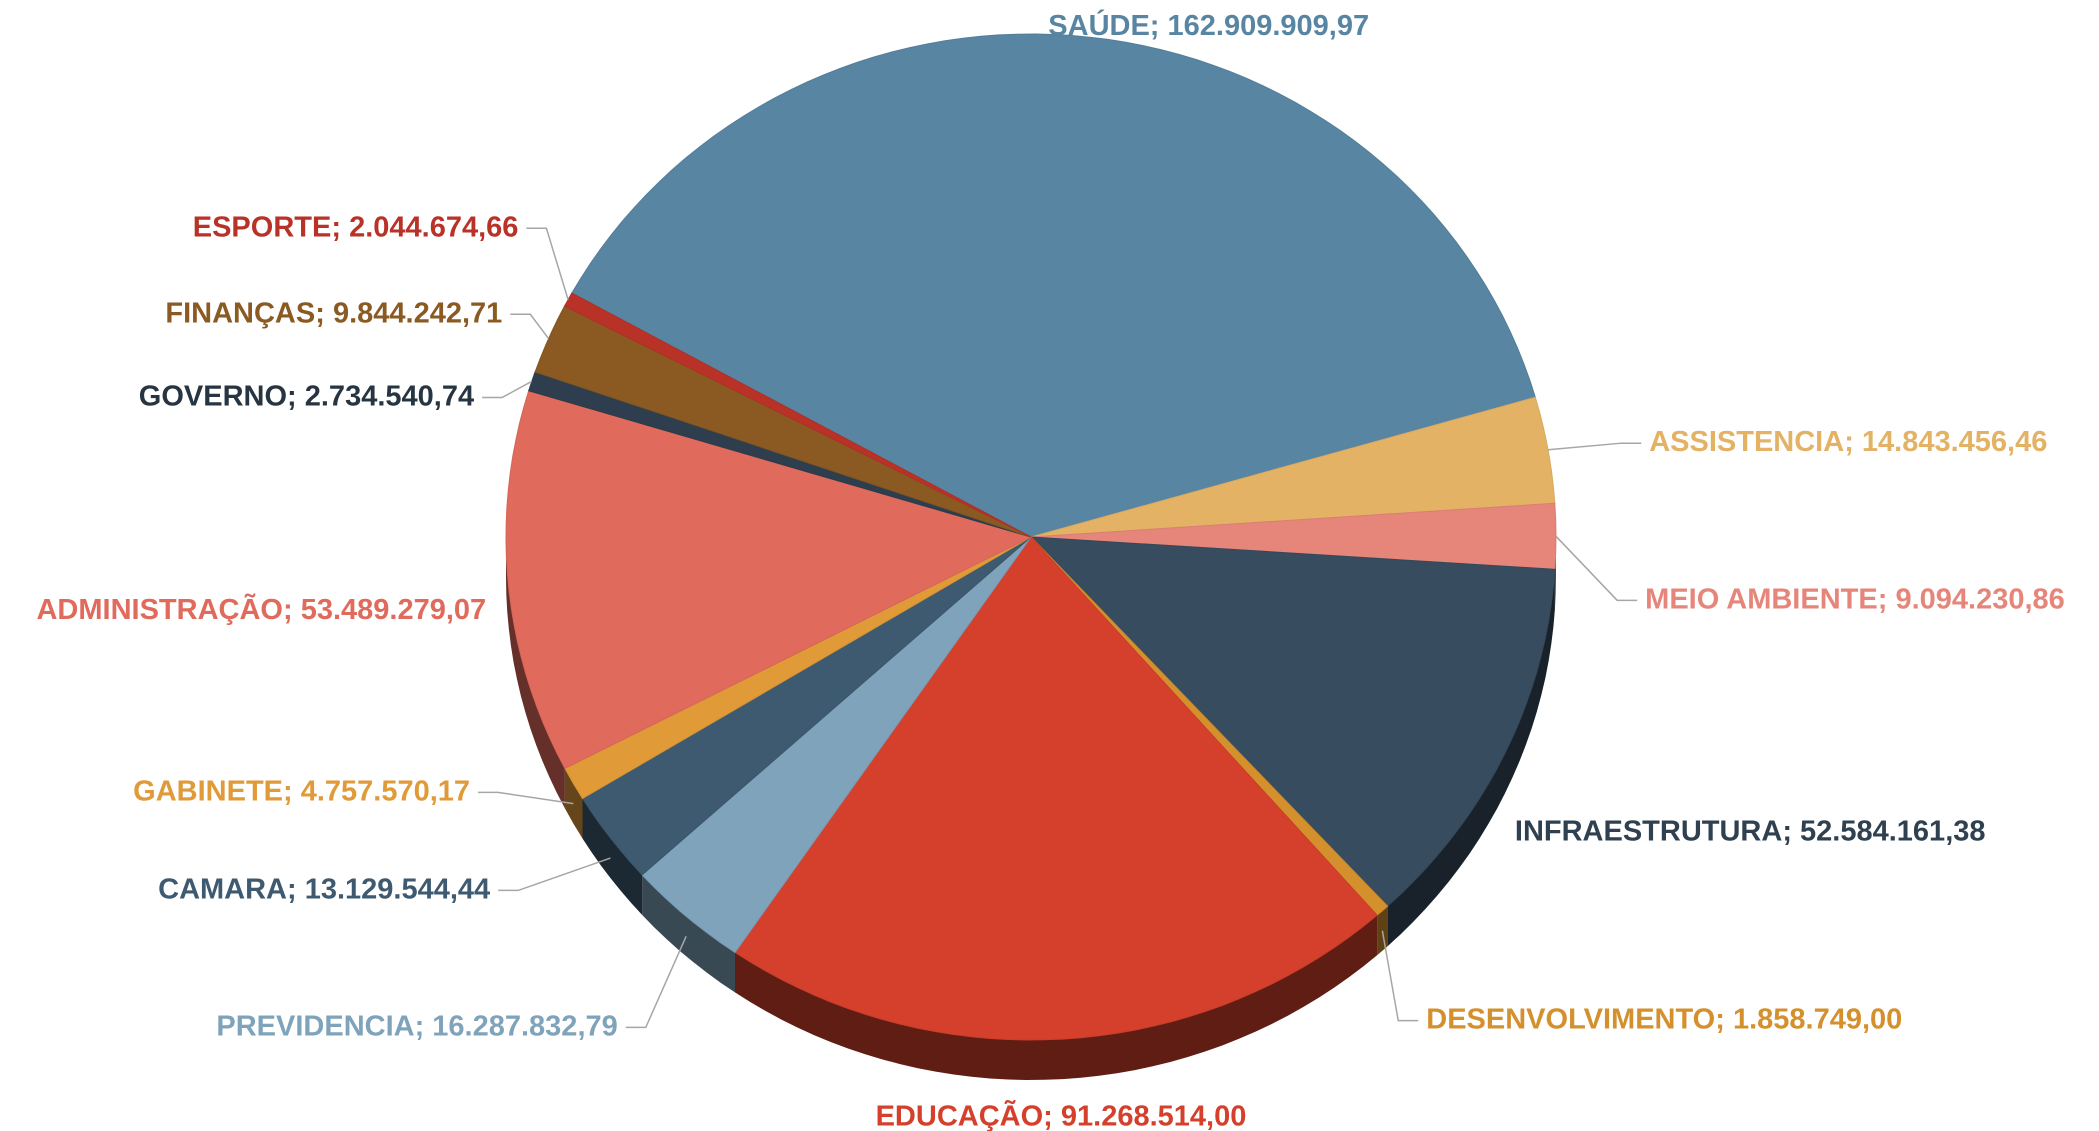 Image resolution: width=2099 pixels, height=1131 pixels. Describe the element at coordinates (1979, 599) in the screenshot. I see `value-label: 9.094.230,86` at that location.